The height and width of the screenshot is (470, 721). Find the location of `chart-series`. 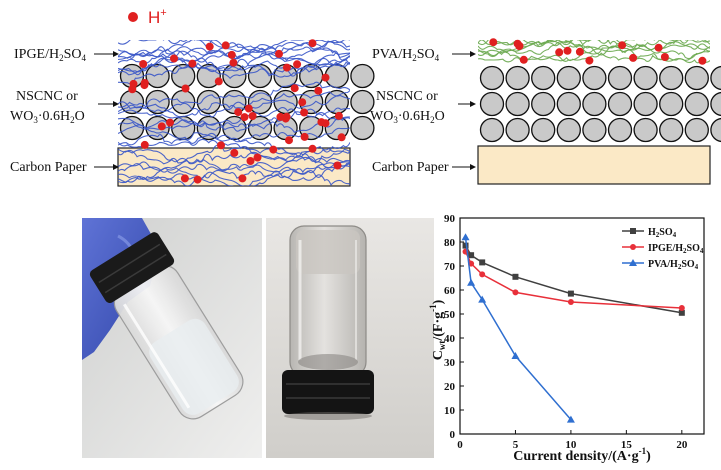

chart-series is located at coordinates (573, 328).